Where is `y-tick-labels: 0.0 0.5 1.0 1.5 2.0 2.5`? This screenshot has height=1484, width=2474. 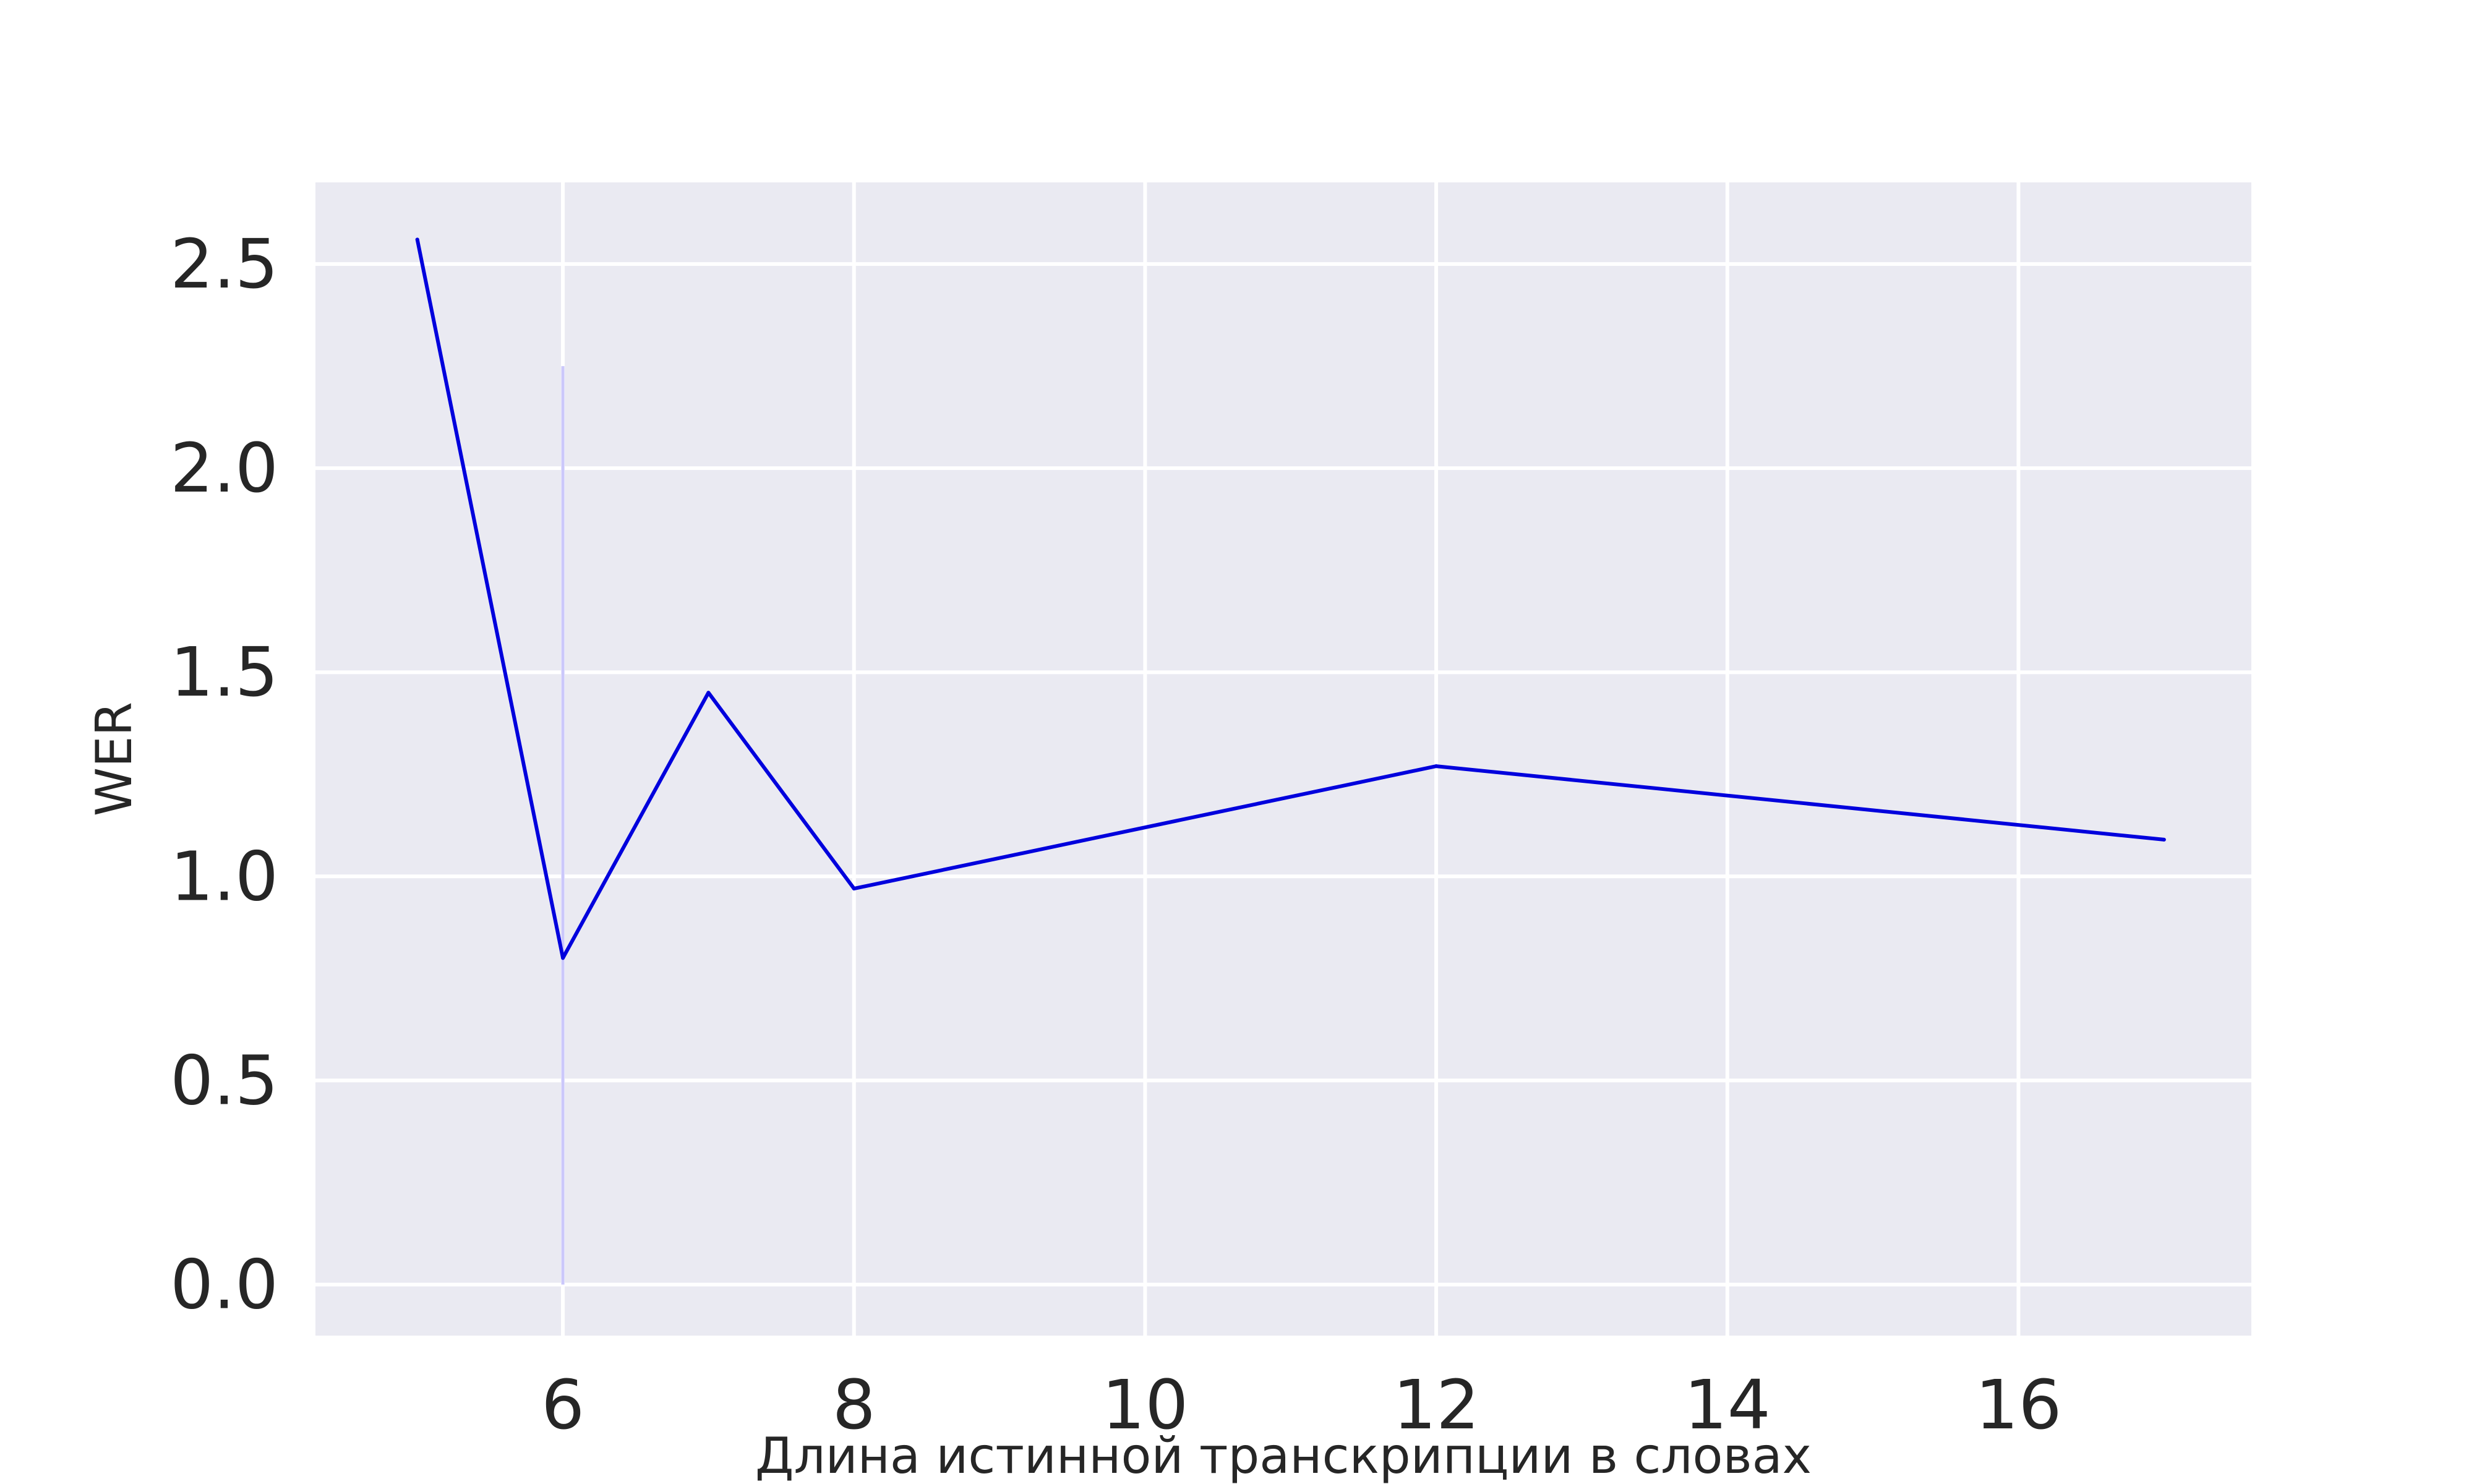
y-tick-labels: 0.0 0.5 1.0 1.5 2.0 2.5 is located at coordinates (224, 774).